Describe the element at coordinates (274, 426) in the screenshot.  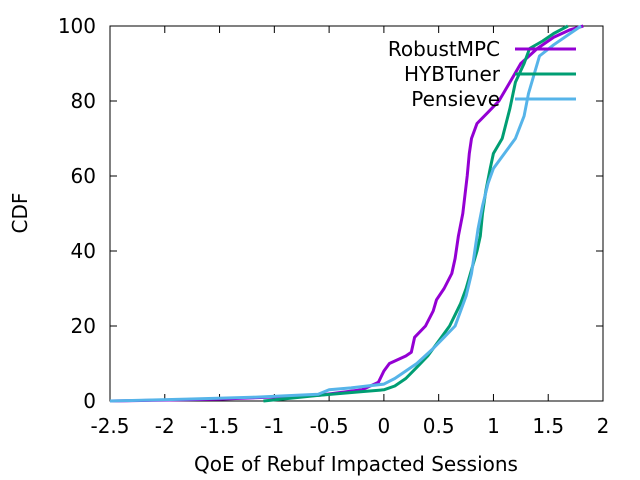
I see `x-tick-label: -1` at that location.